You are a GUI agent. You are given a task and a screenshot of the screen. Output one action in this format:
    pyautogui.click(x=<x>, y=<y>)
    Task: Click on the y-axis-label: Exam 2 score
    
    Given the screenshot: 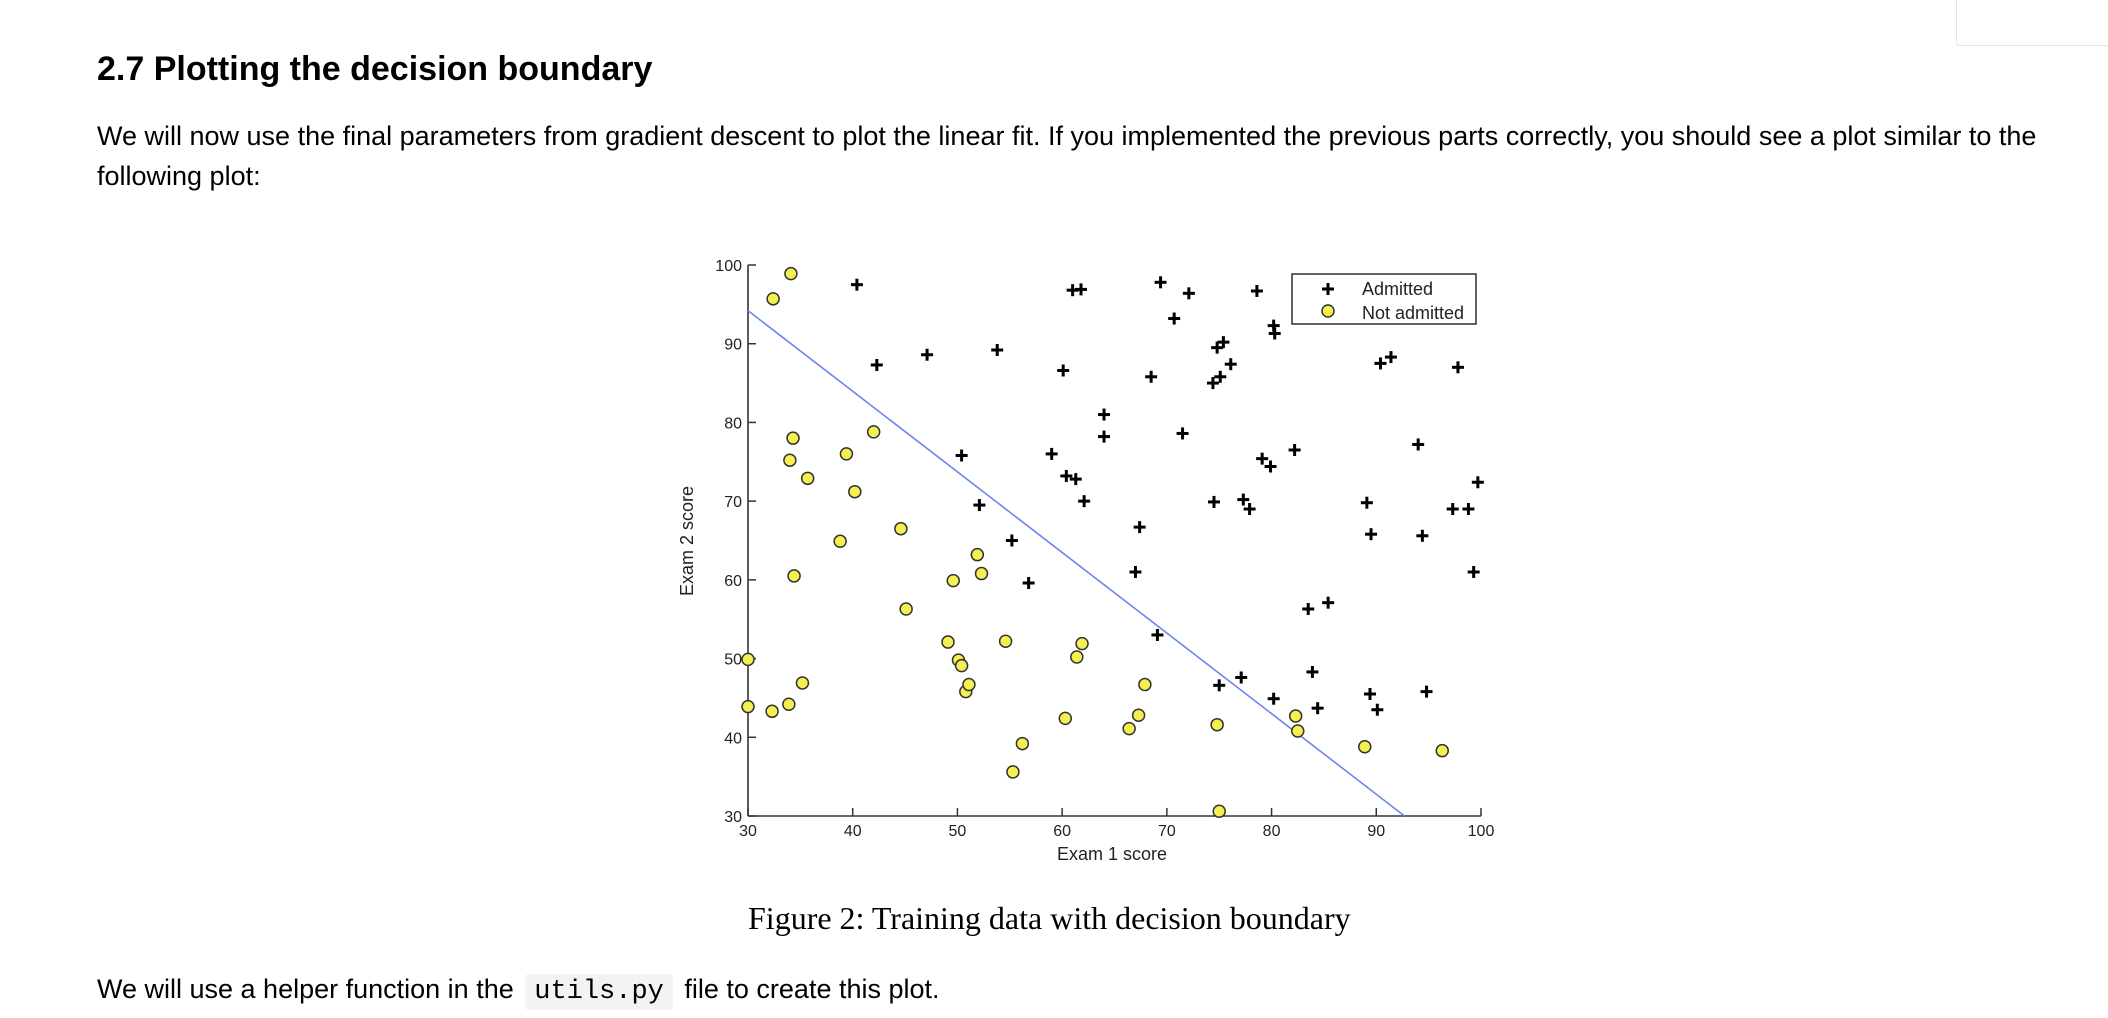 What is the action you would take?
    pyautogui.click(x=687, y=541)
    